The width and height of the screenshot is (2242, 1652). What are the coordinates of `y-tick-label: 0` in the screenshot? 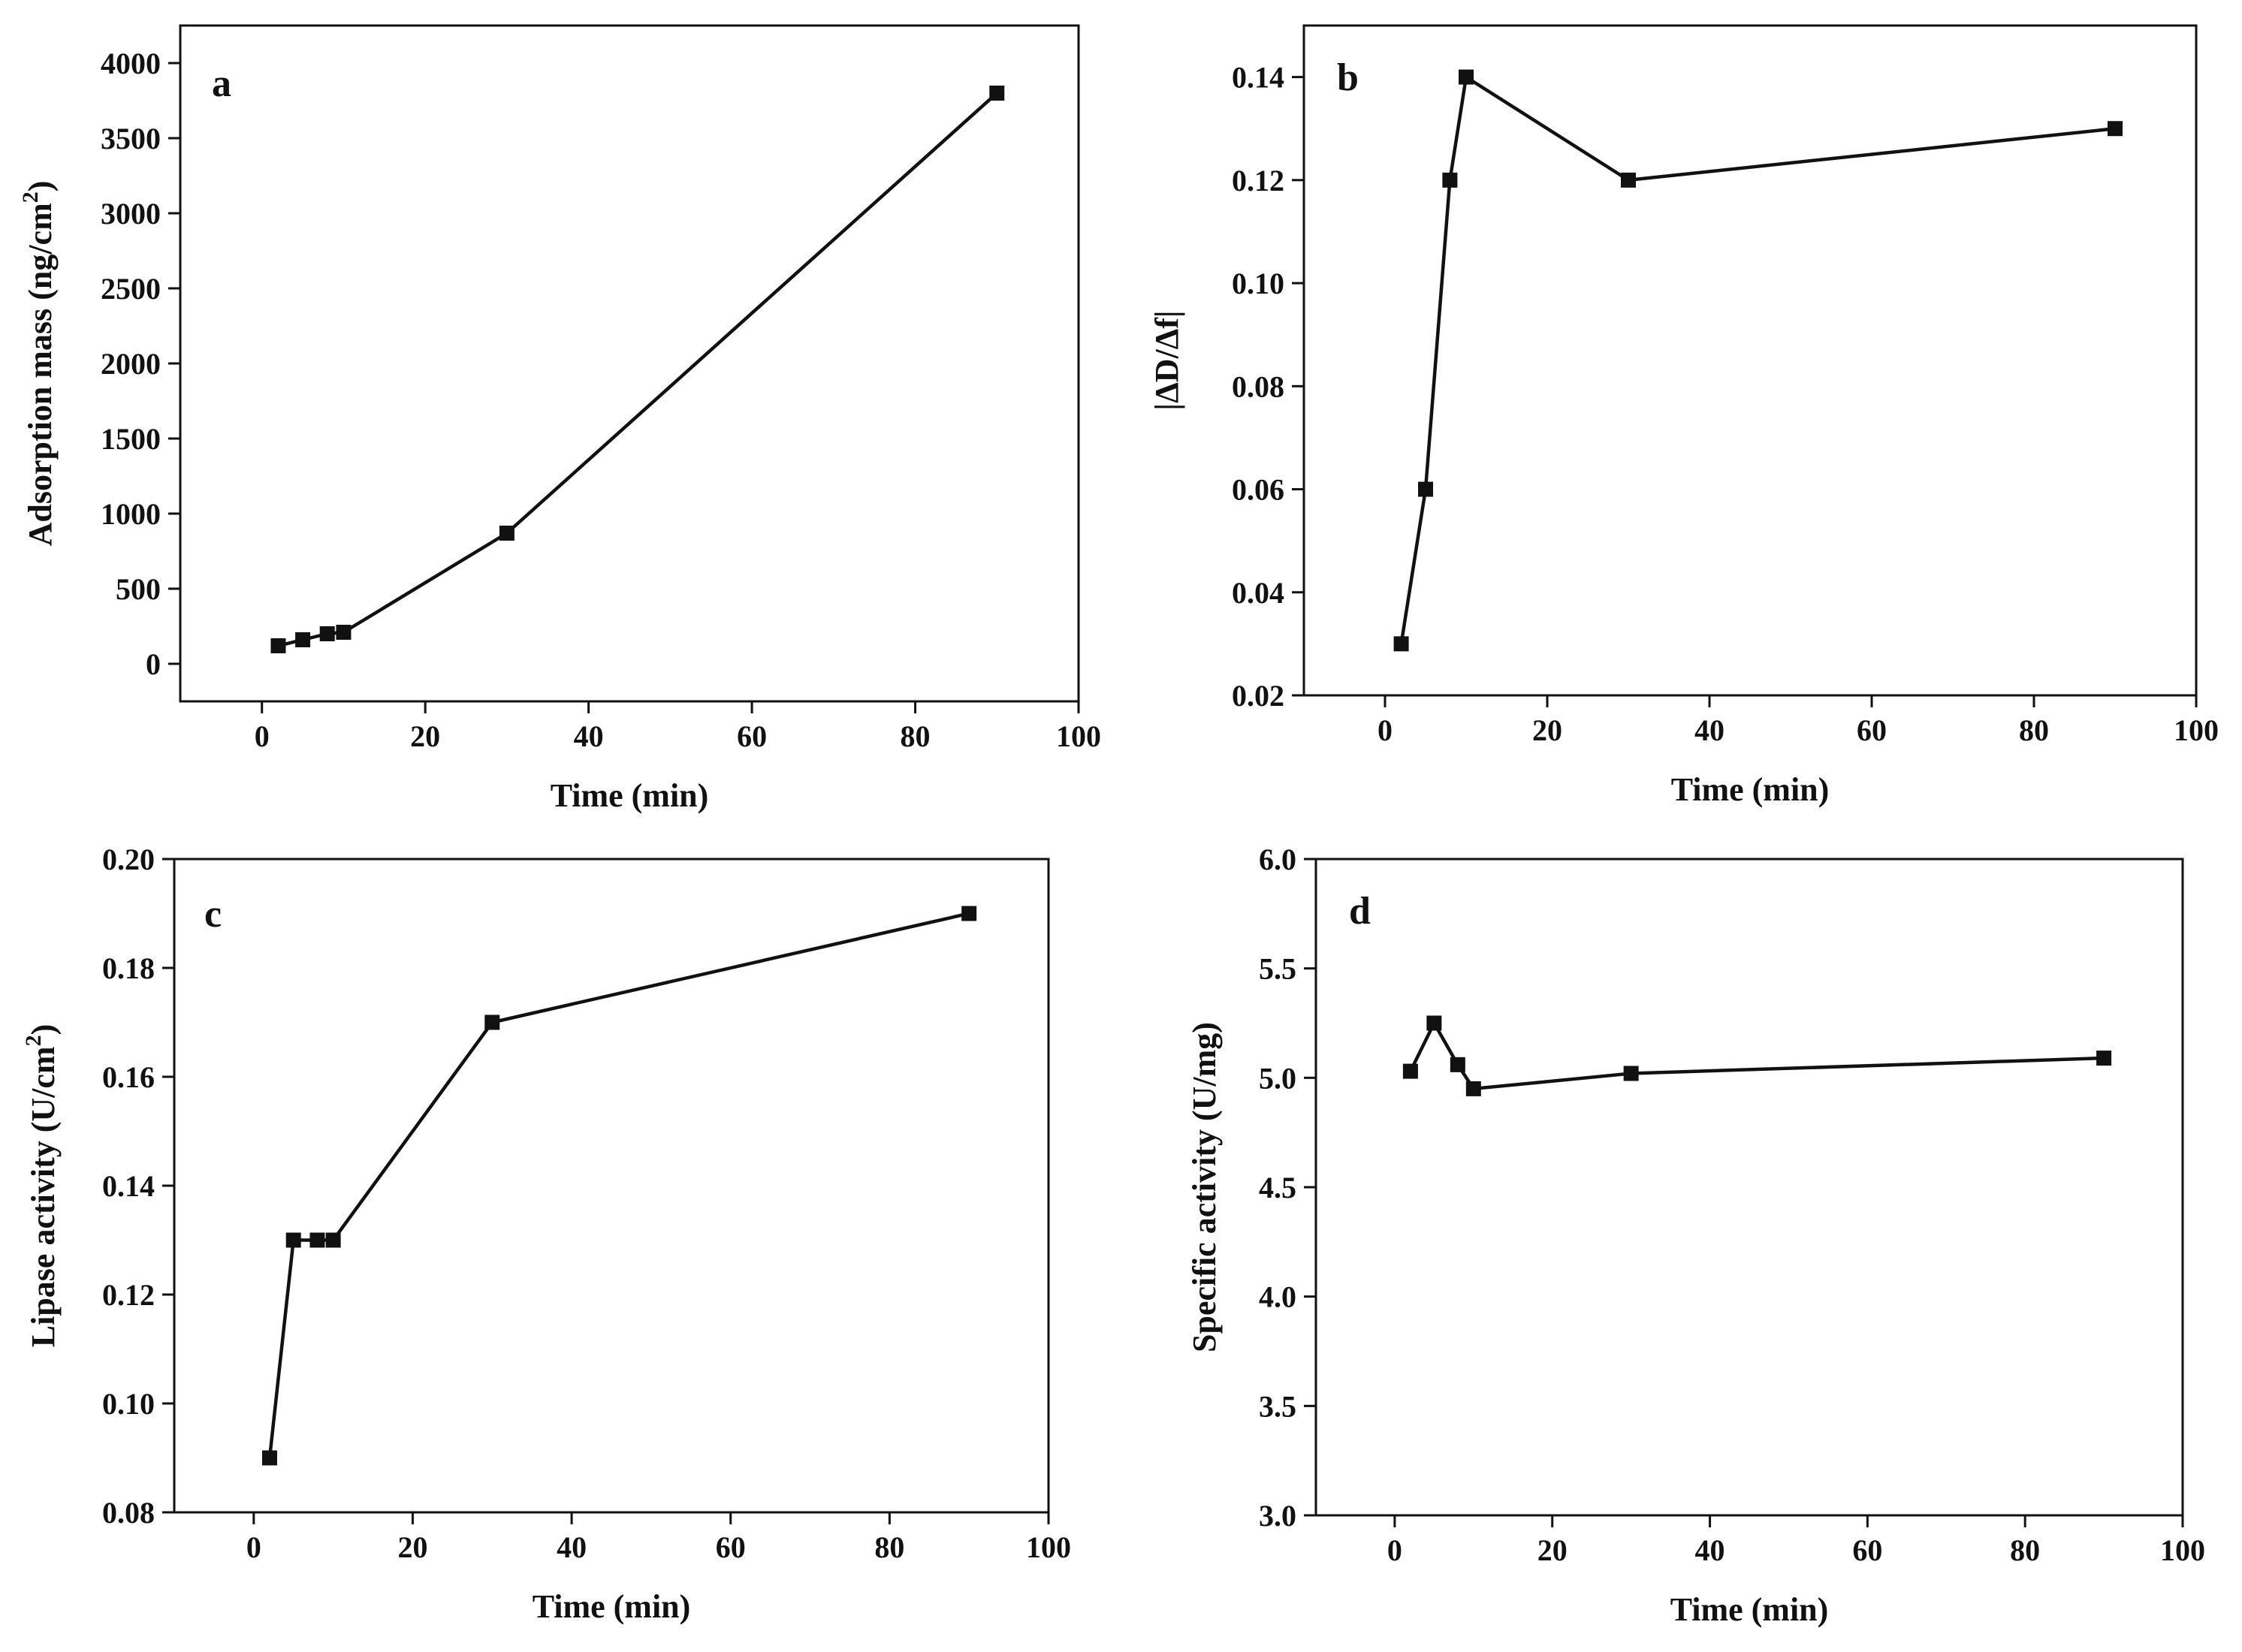 It's located at (153, 664).